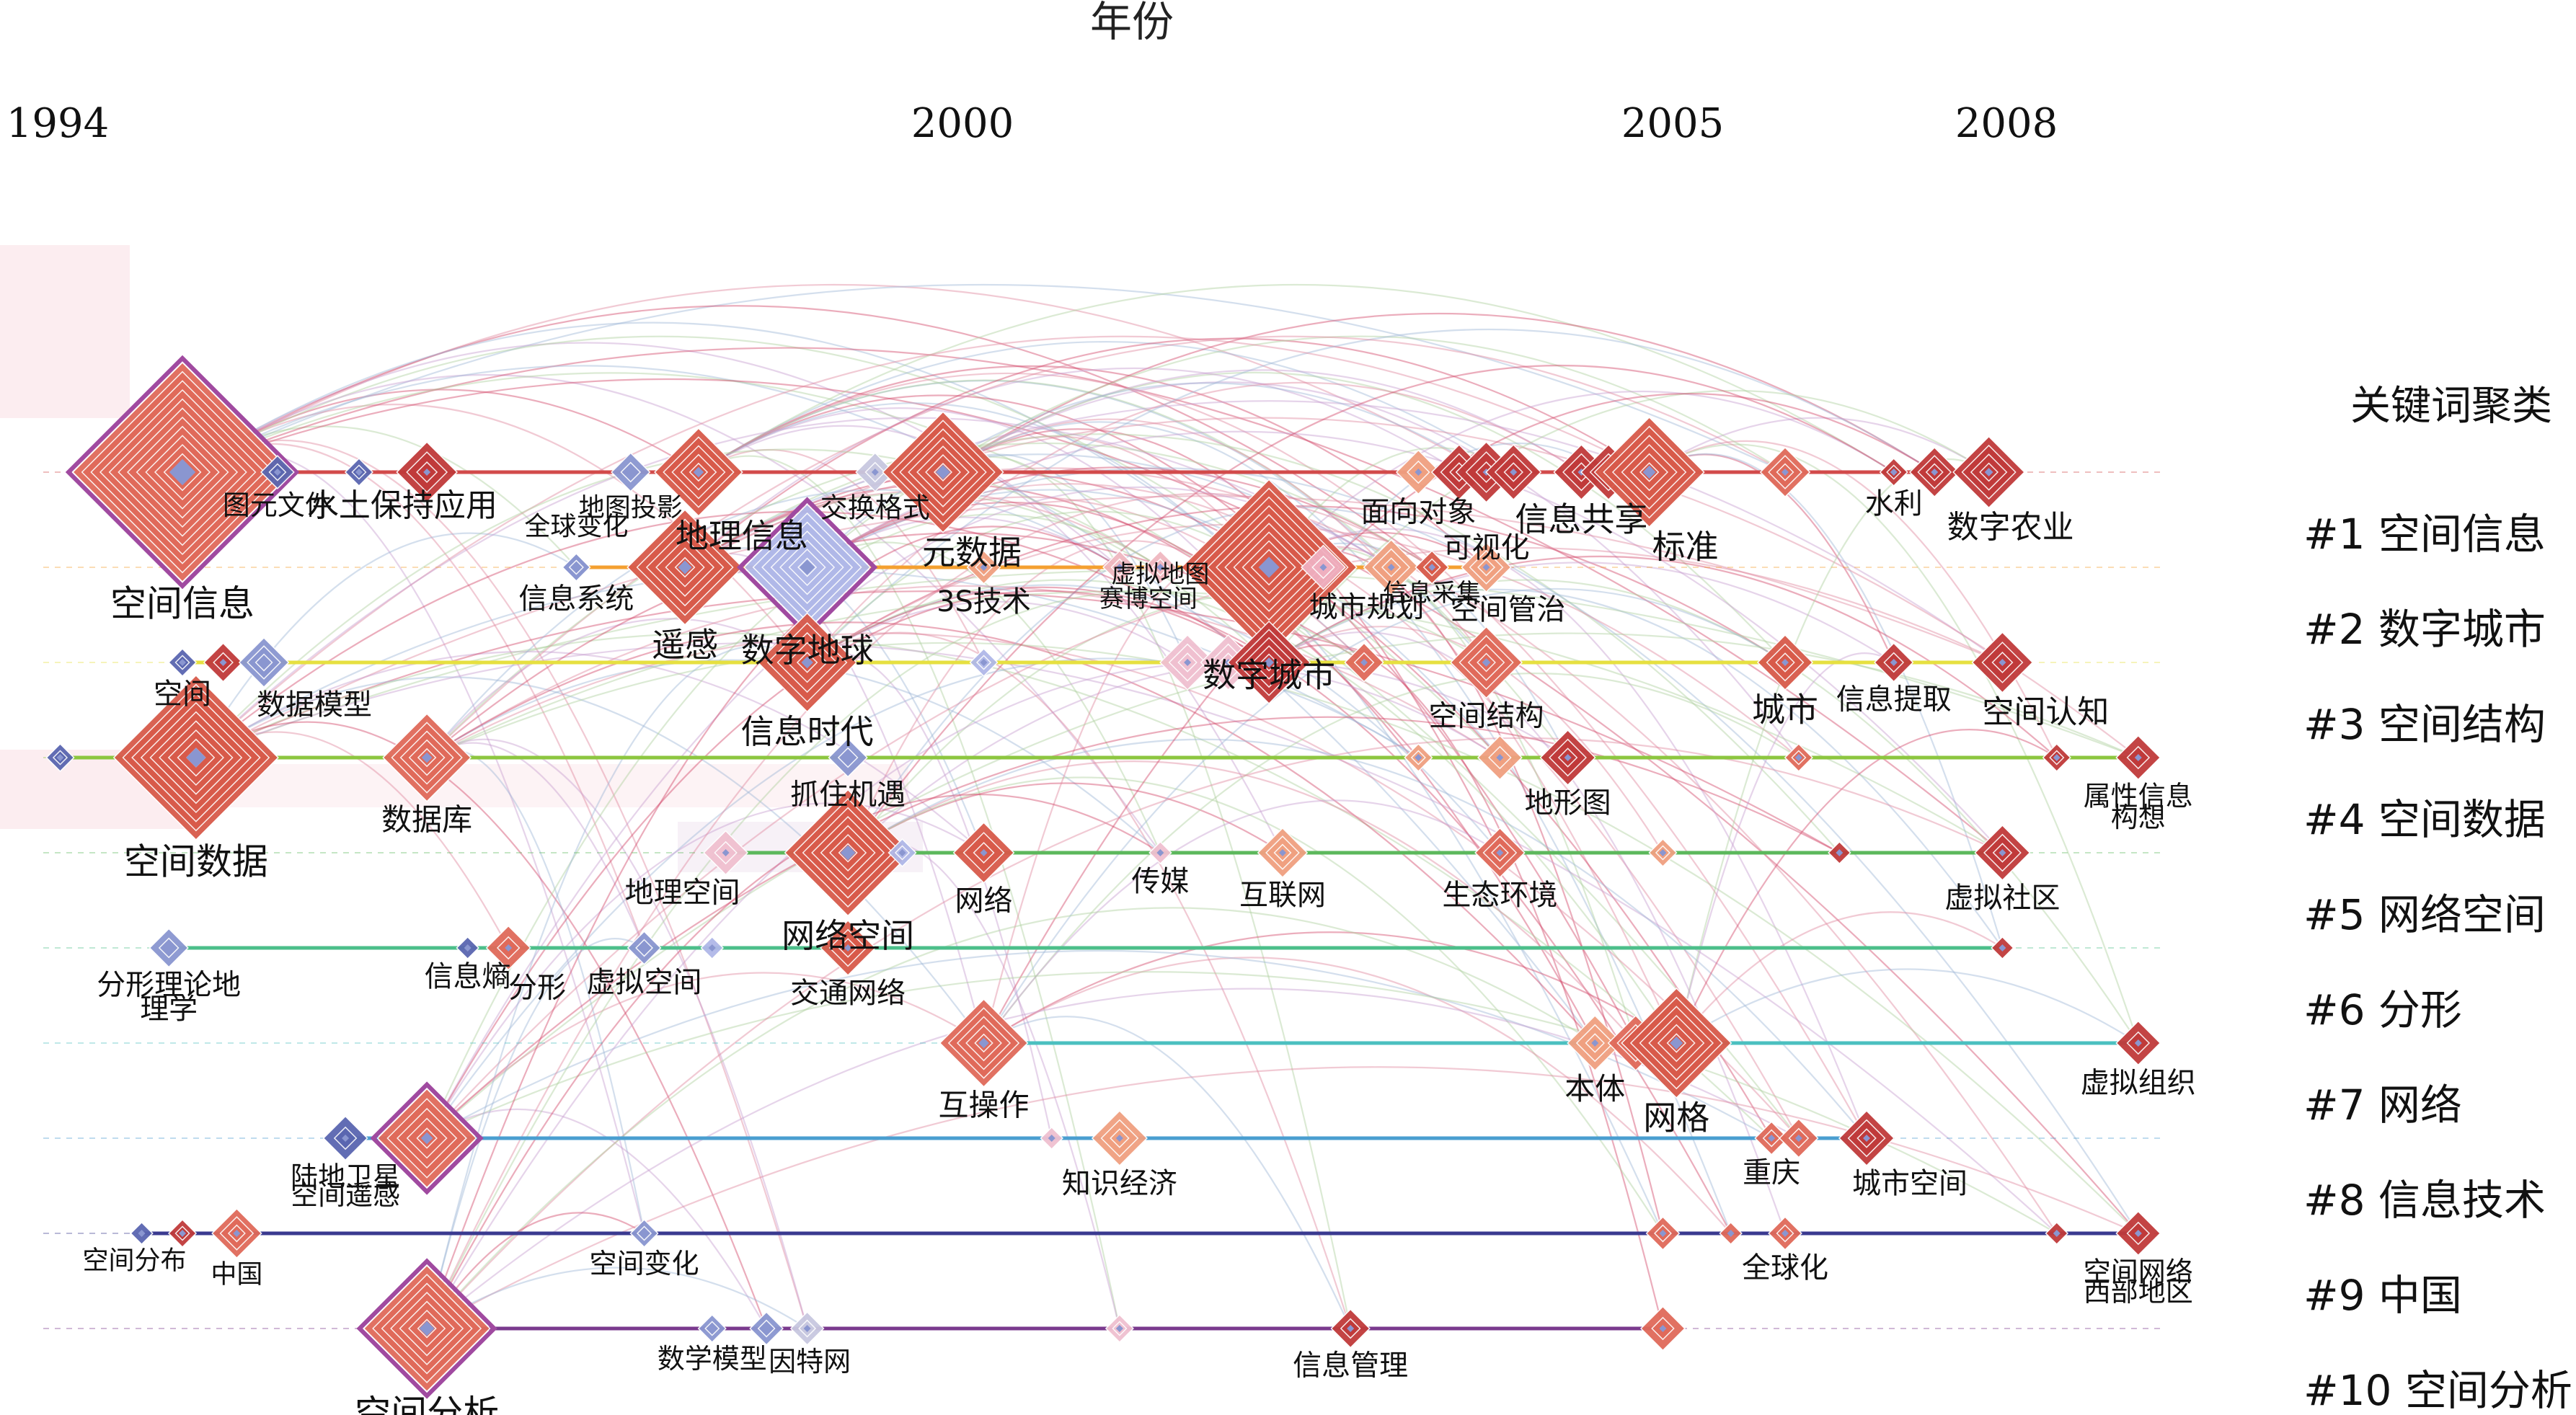 The image size is (2576, 1415). What do you see at coordinates (2138, 796) in the screenshot?
I see `keyword-label: 属性信息` at bounding box center [2138, 796].